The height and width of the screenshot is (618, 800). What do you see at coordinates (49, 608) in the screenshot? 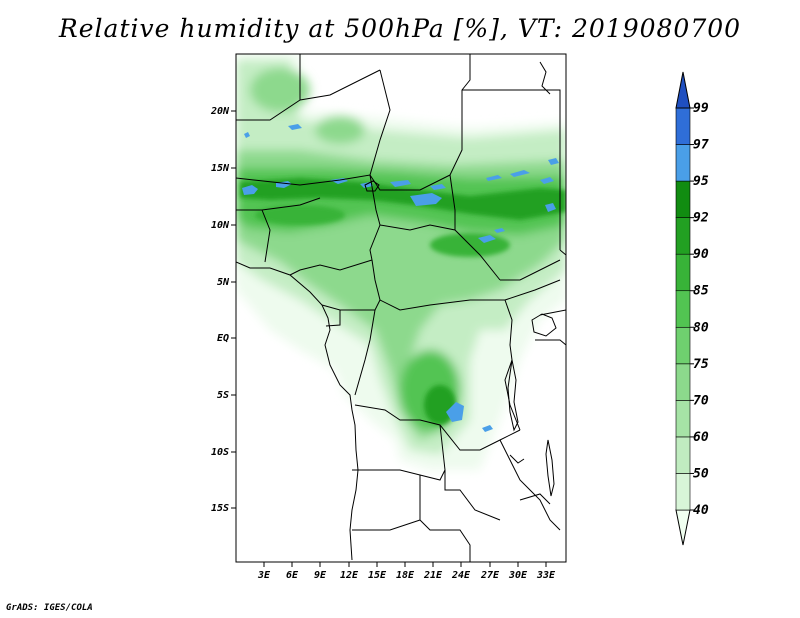
I see `grads-credit: GrADS: IGES/COLA` at bounding box center [49, 608].